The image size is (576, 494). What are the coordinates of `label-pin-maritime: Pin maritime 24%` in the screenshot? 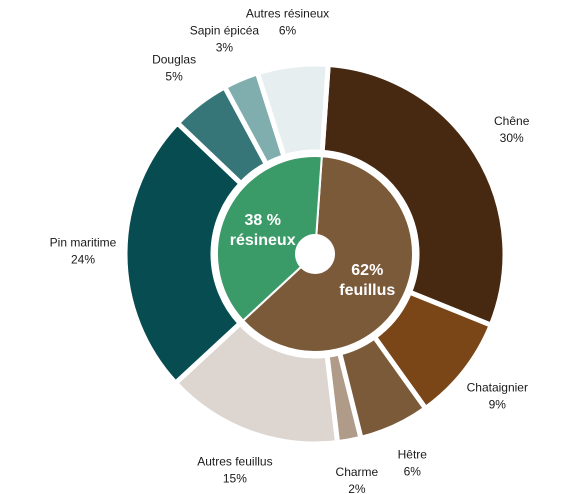 It's located at (83, 250).